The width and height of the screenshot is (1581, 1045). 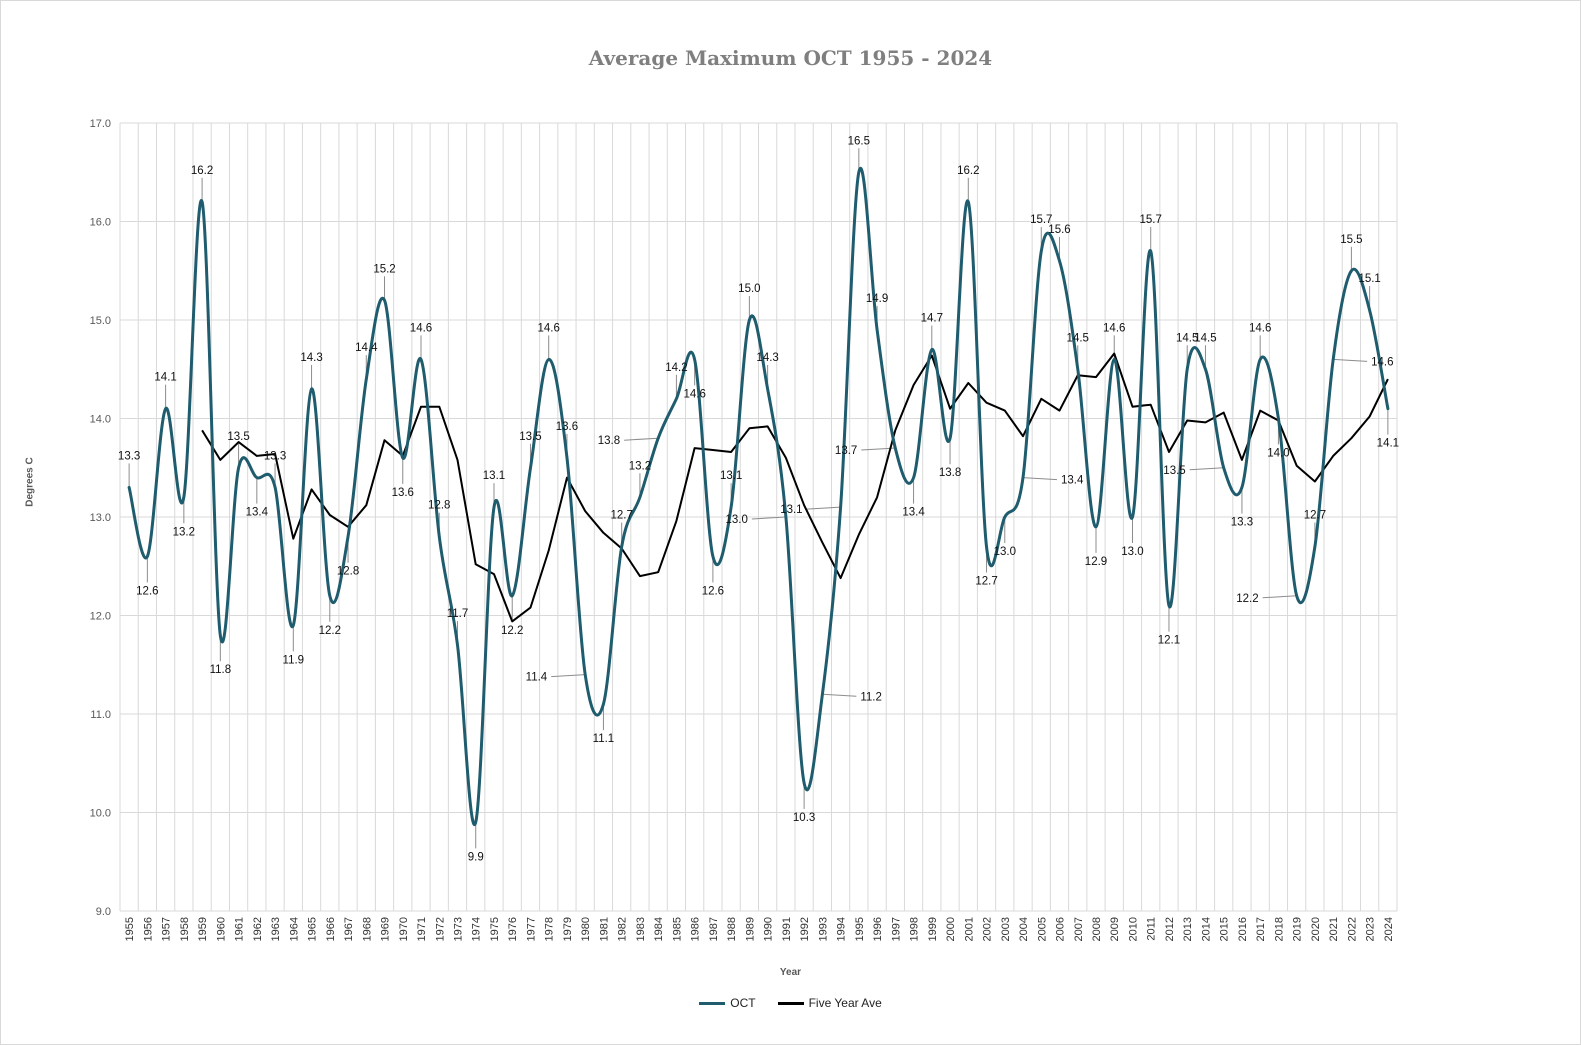 I want to click on legend-label-five-year-ave: Five Year Ave, so click(x=845, y=1003).